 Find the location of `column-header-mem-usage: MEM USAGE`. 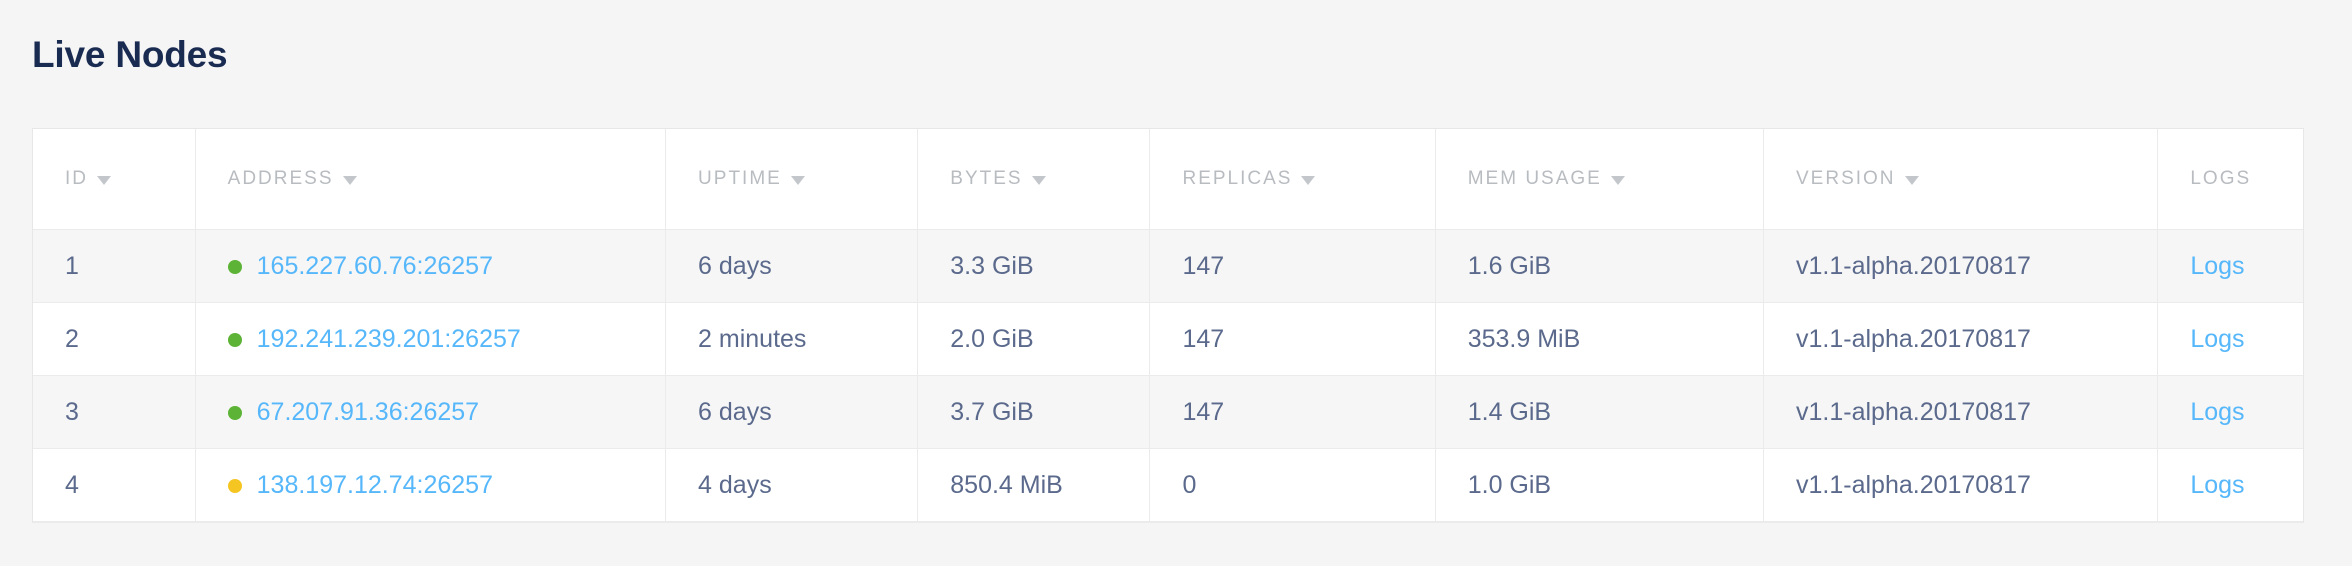

column-header-mem-usage: MEM USAGE is located at coordinates (1600, 179).